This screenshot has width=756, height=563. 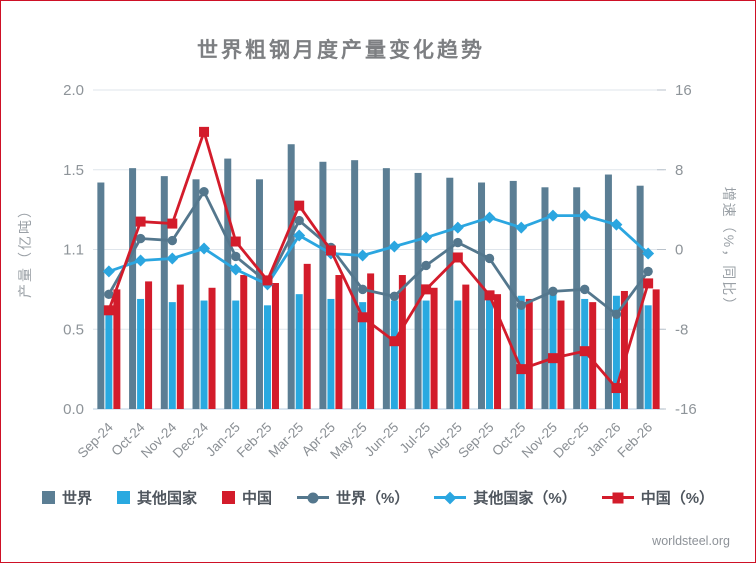 I want to click on y-right-tick-label: 0, so click(x=679, y=250).